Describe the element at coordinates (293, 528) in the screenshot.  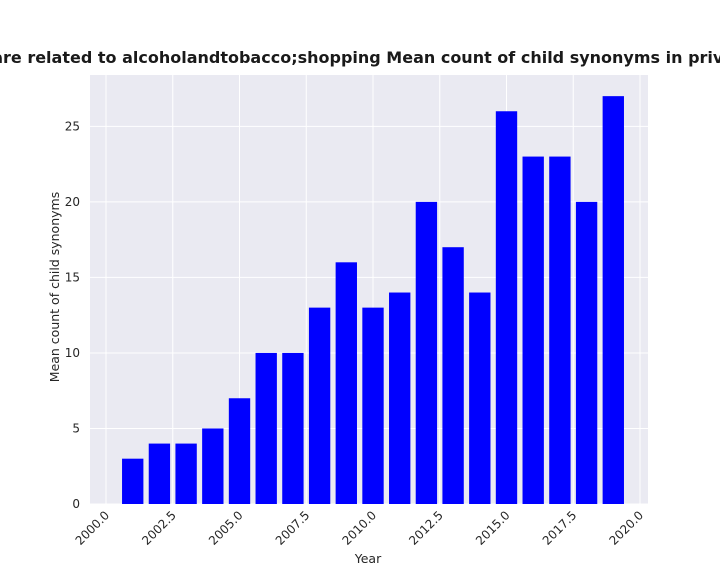
I see `x-tick-label: 2007.5` at that location.